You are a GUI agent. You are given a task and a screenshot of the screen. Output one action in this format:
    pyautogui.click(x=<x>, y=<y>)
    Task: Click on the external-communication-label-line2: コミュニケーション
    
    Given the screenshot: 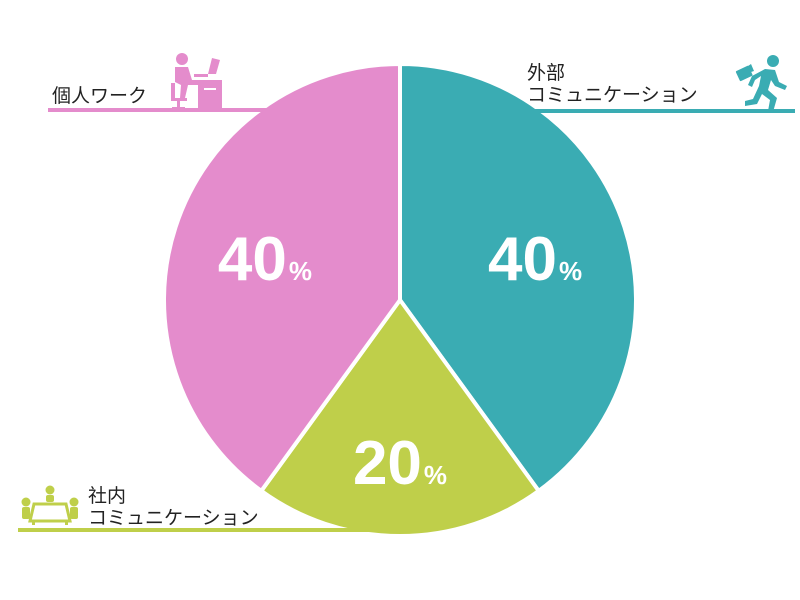 What is the action you would take?
    pyautogui.click(x=612, y=95)
    